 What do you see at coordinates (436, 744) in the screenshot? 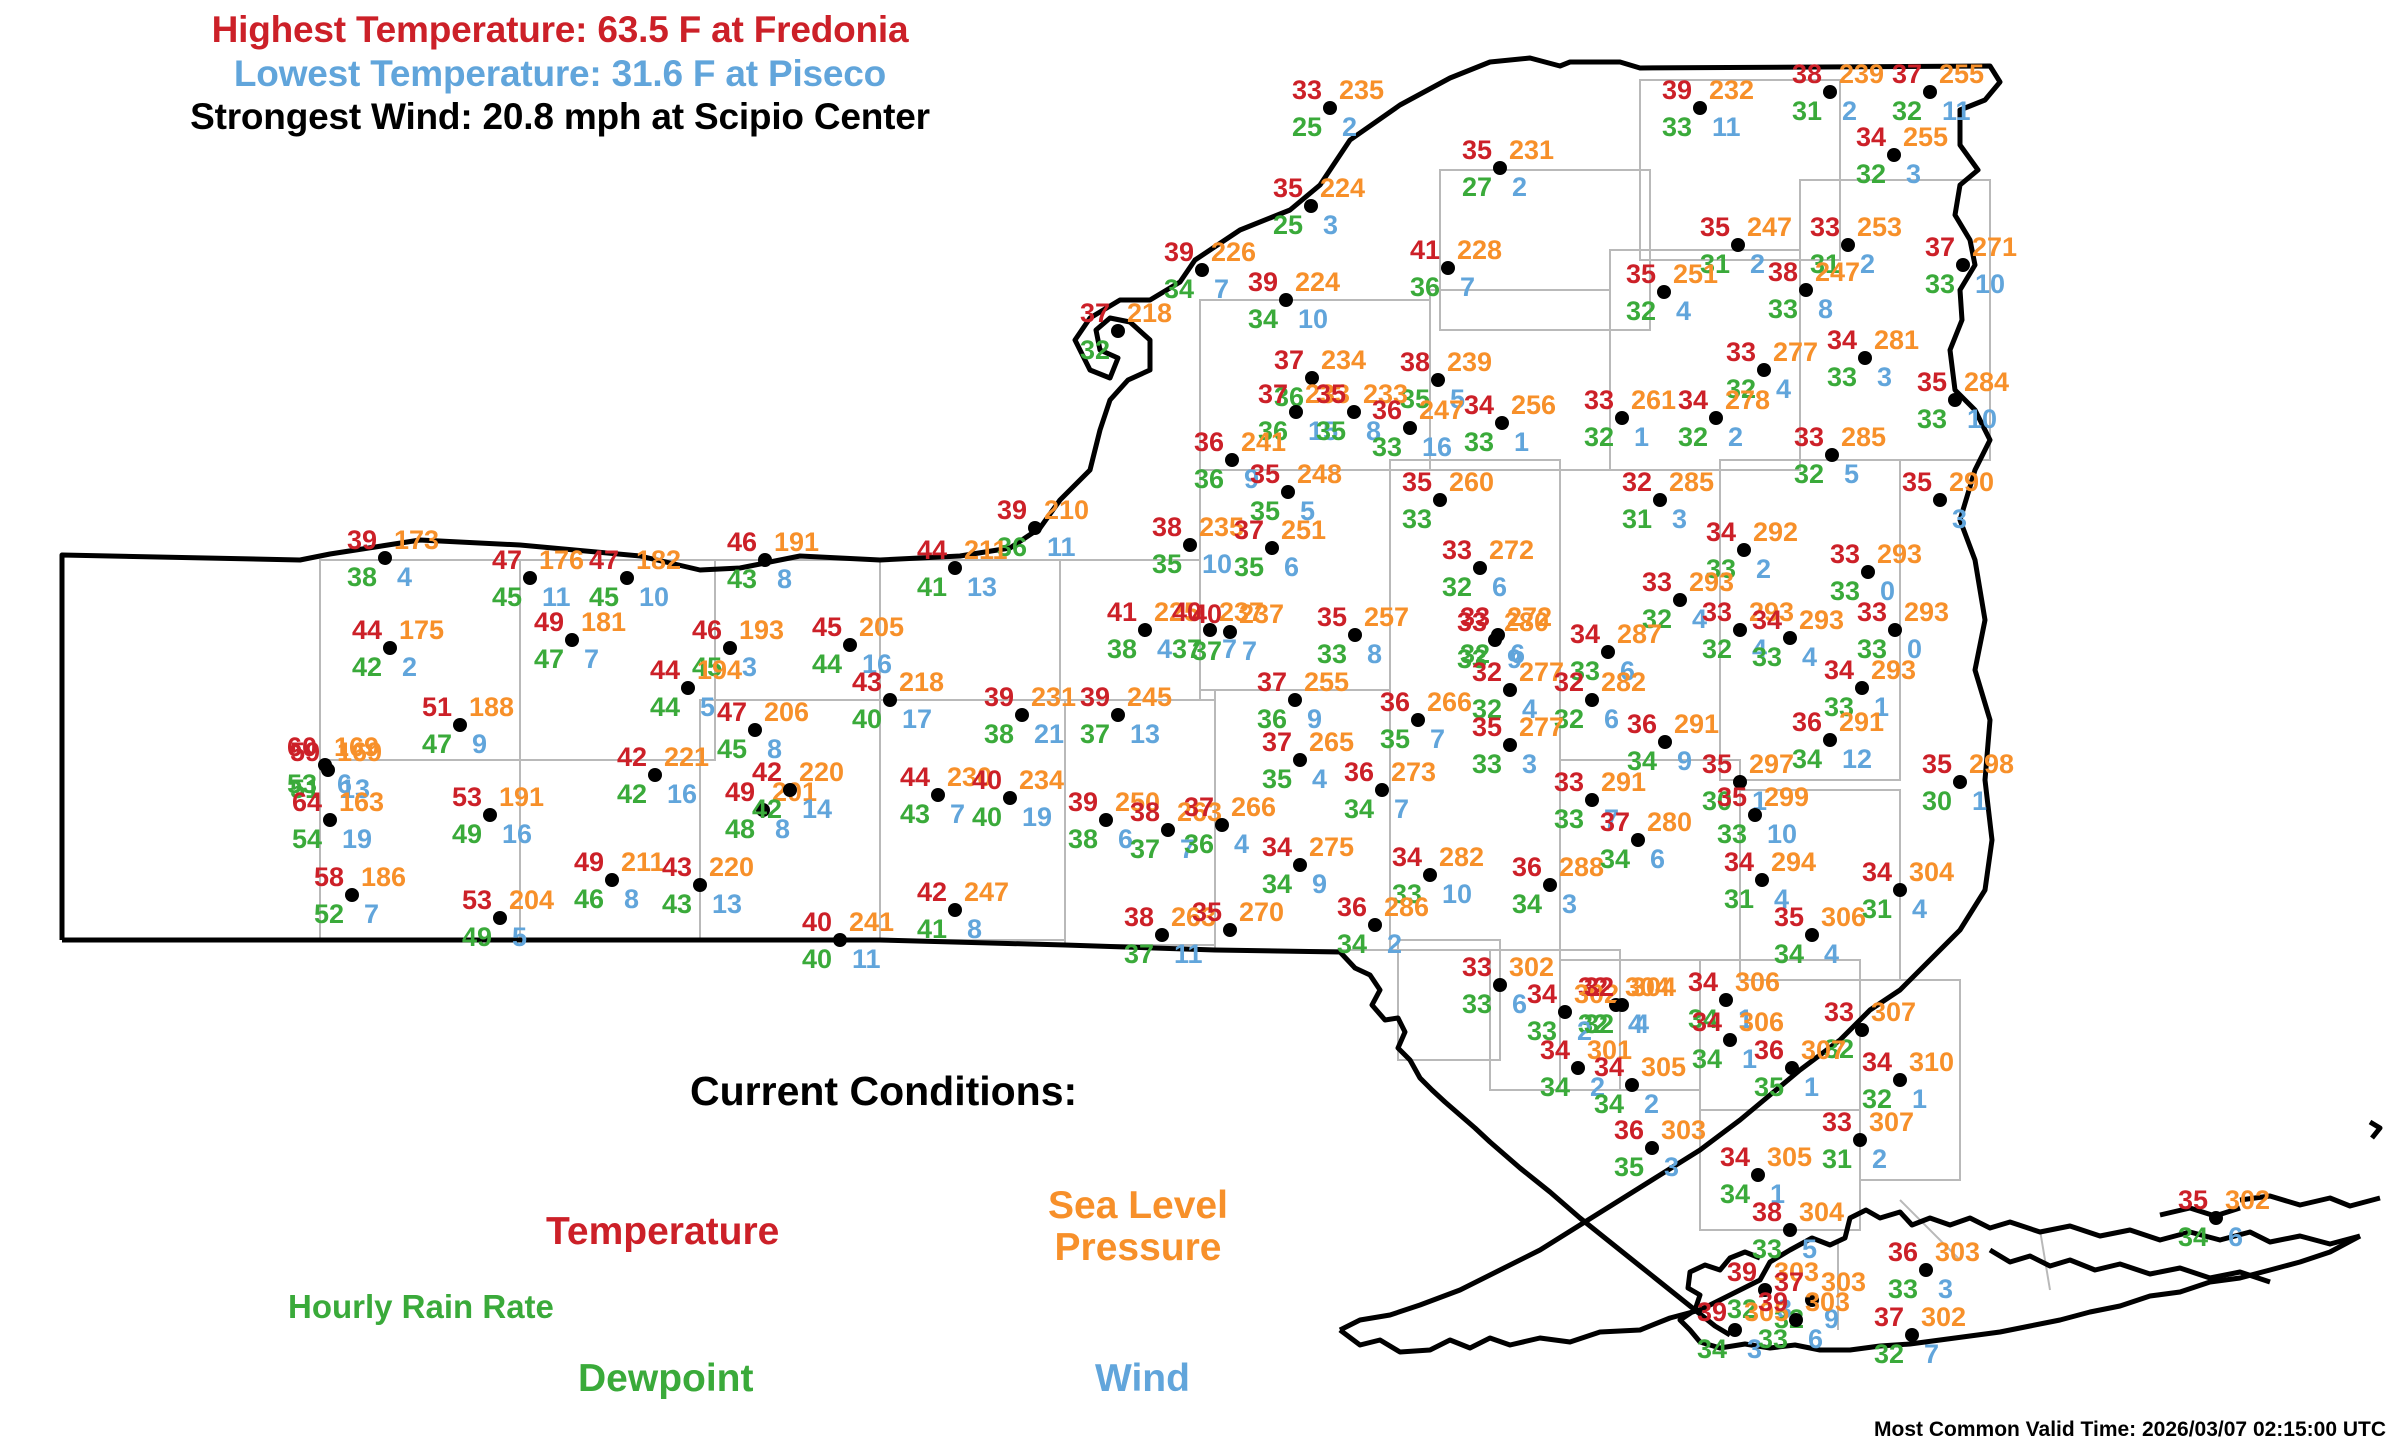
I see `station-dewpoint: 47` at bounding box center [436, 744].